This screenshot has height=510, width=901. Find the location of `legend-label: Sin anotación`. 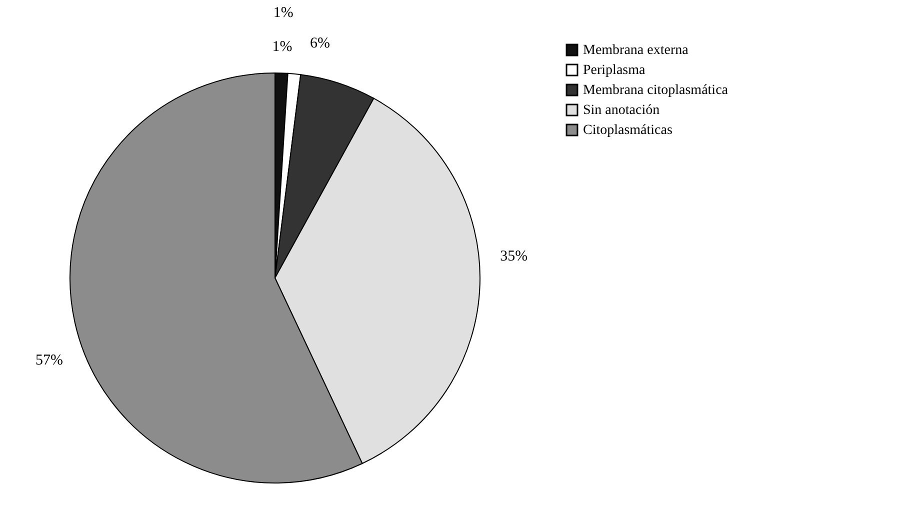

legend-label: Sin anotación is located at coordinates (621, 110).